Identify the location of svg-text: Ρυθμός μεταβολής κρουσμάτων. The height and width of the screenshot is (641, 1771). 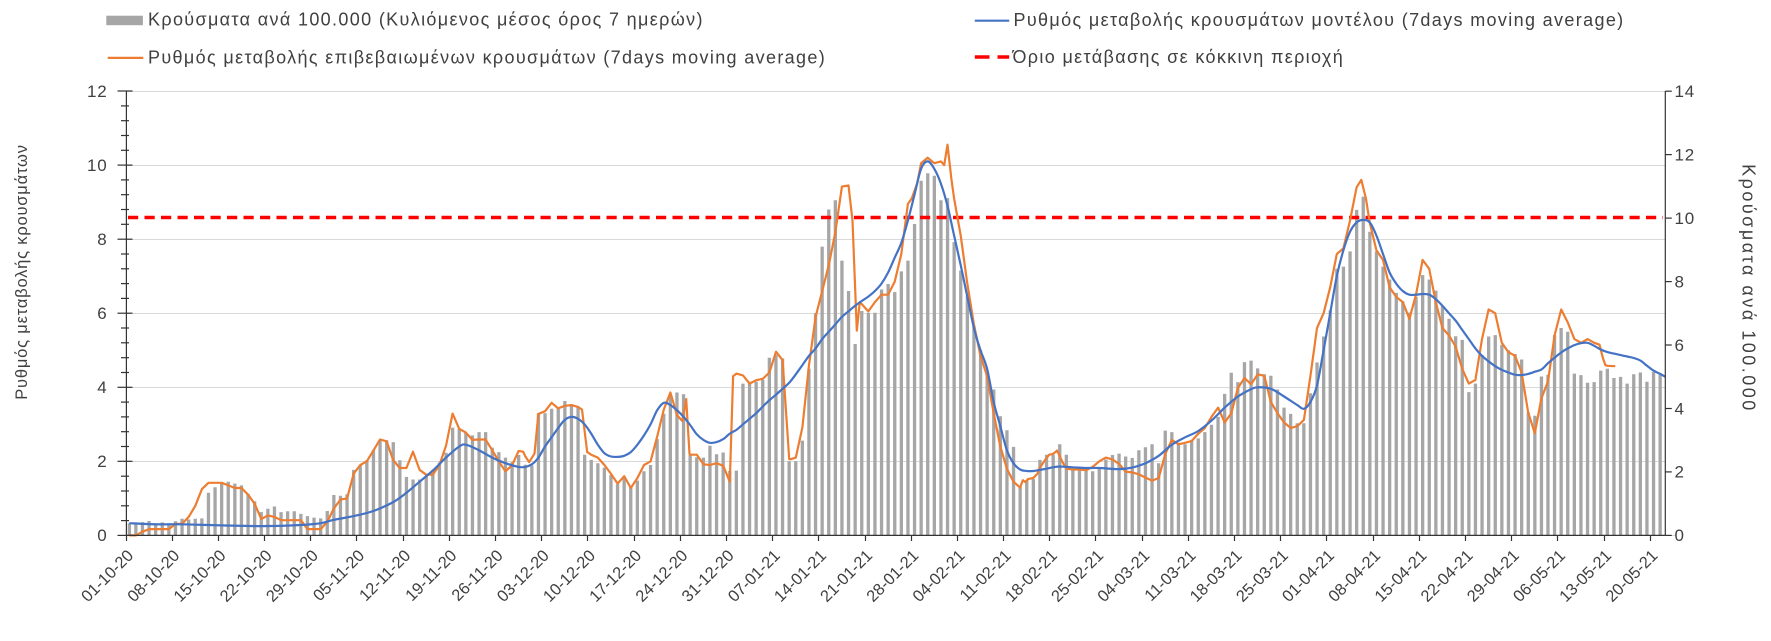
(22, 272).